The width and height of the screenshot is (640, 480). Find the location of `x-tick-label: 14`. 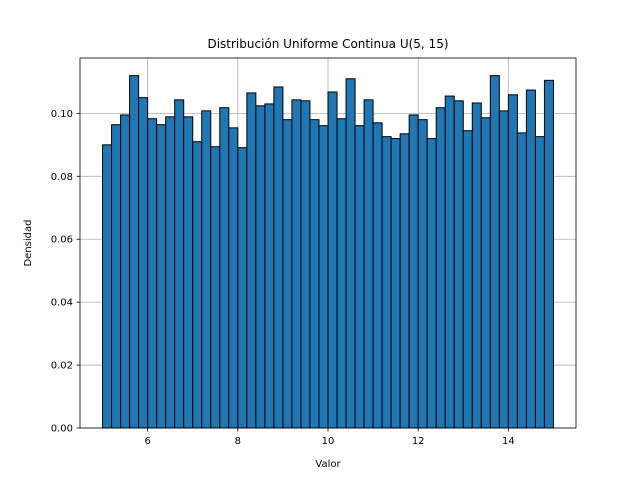

x-tick-label: 14 is located at coordinates (508, 441).